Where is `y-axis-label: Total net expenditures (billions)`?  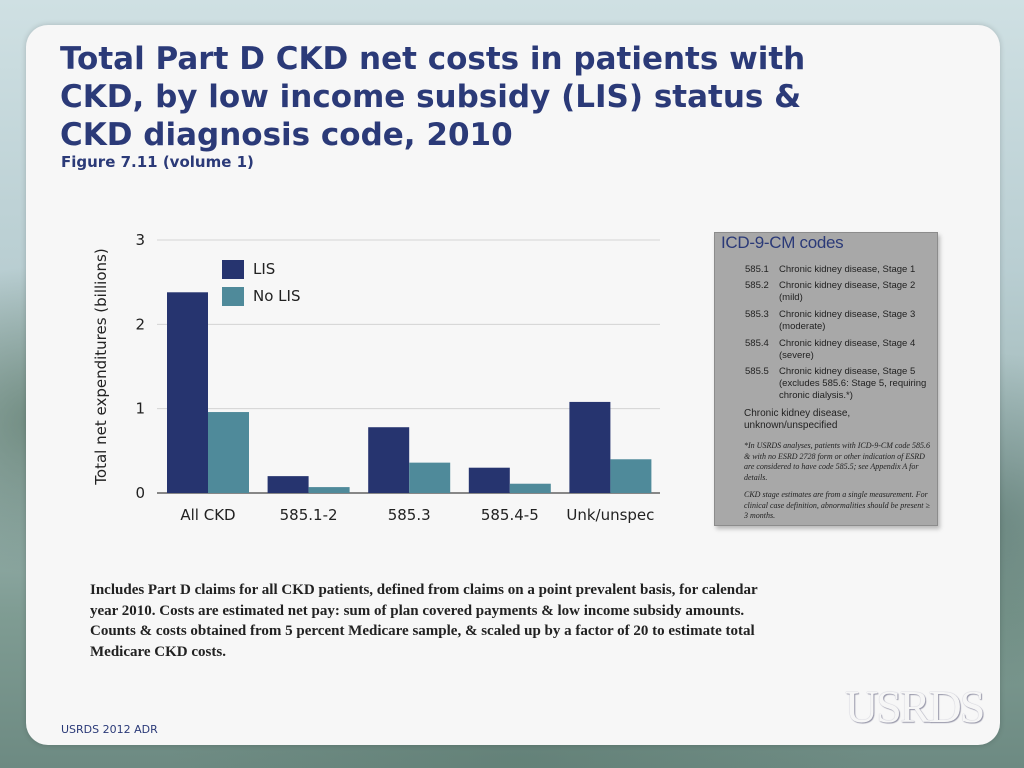
y-axis-label: Total net expenditures (billions) is located at coordinates (101, 366).